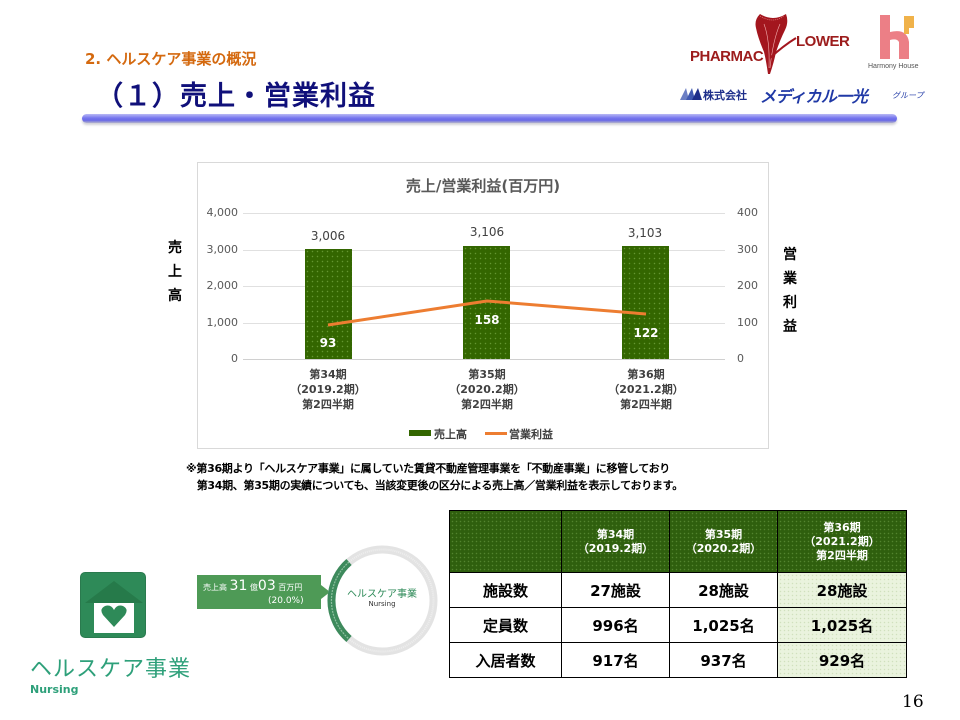 This screenshot has width=960, height=720. Describe the element at coordinates (222, 249) in the screenshot. I see `left-tick: 3,000` at that location.